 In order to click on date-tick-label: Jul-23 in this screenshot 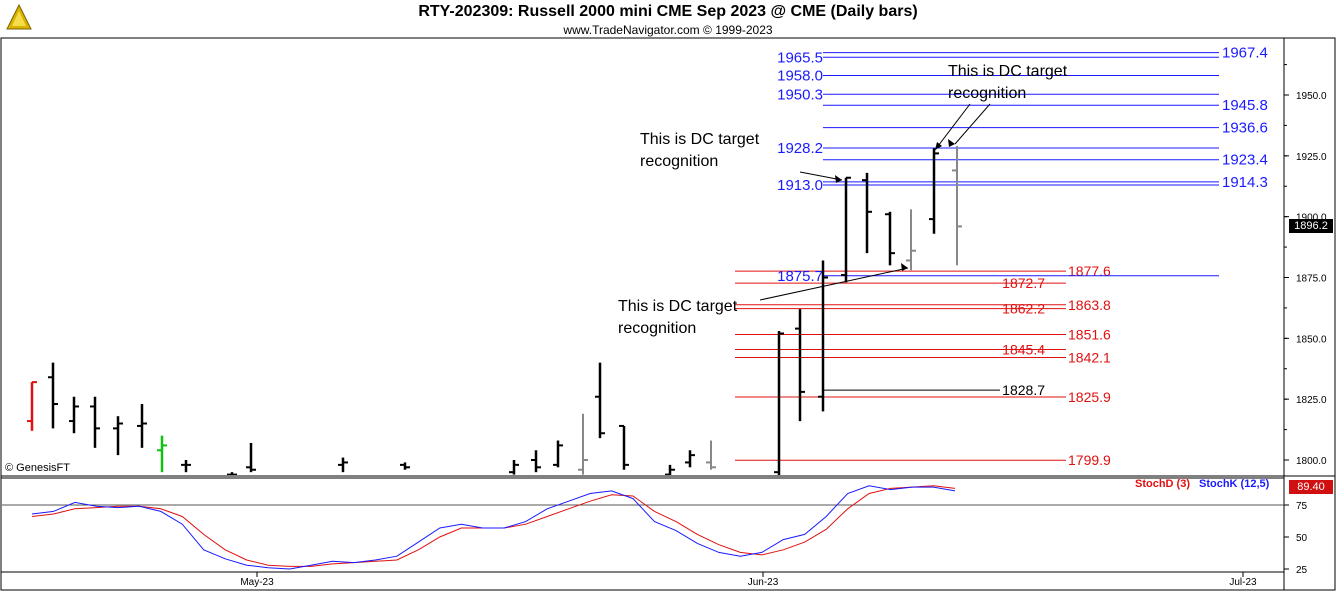, I will do `click(1243, 582)`.